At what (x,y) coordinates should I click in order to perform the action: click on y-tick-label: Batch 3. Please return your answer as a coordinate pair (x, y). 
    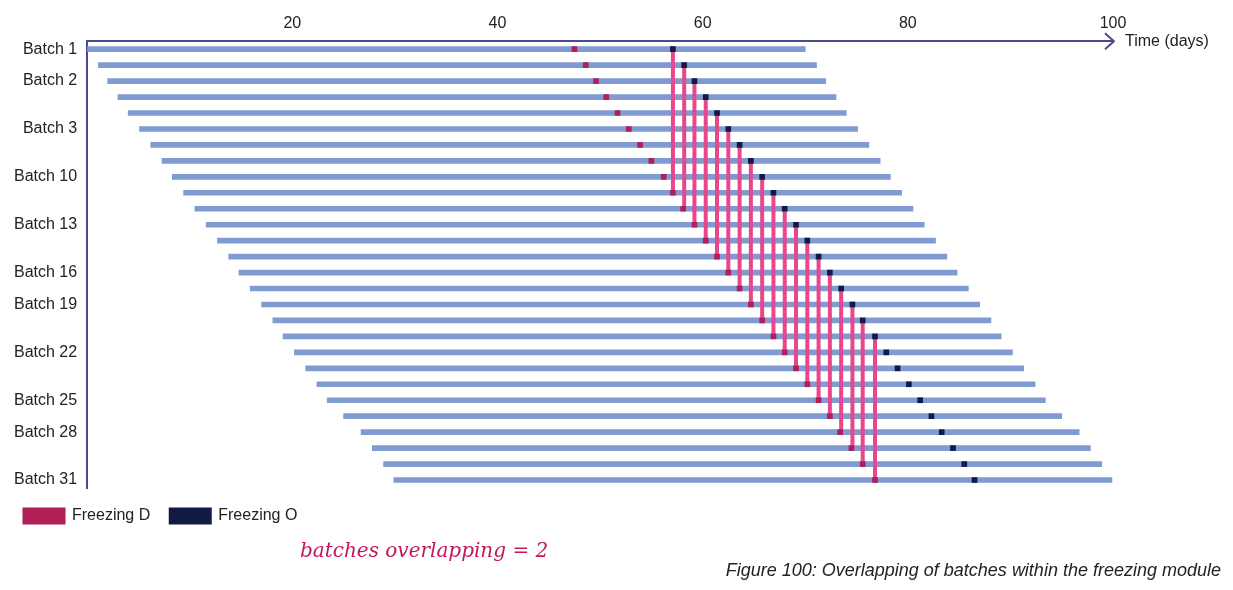
    Looking at the image, I should click on (50, 128).